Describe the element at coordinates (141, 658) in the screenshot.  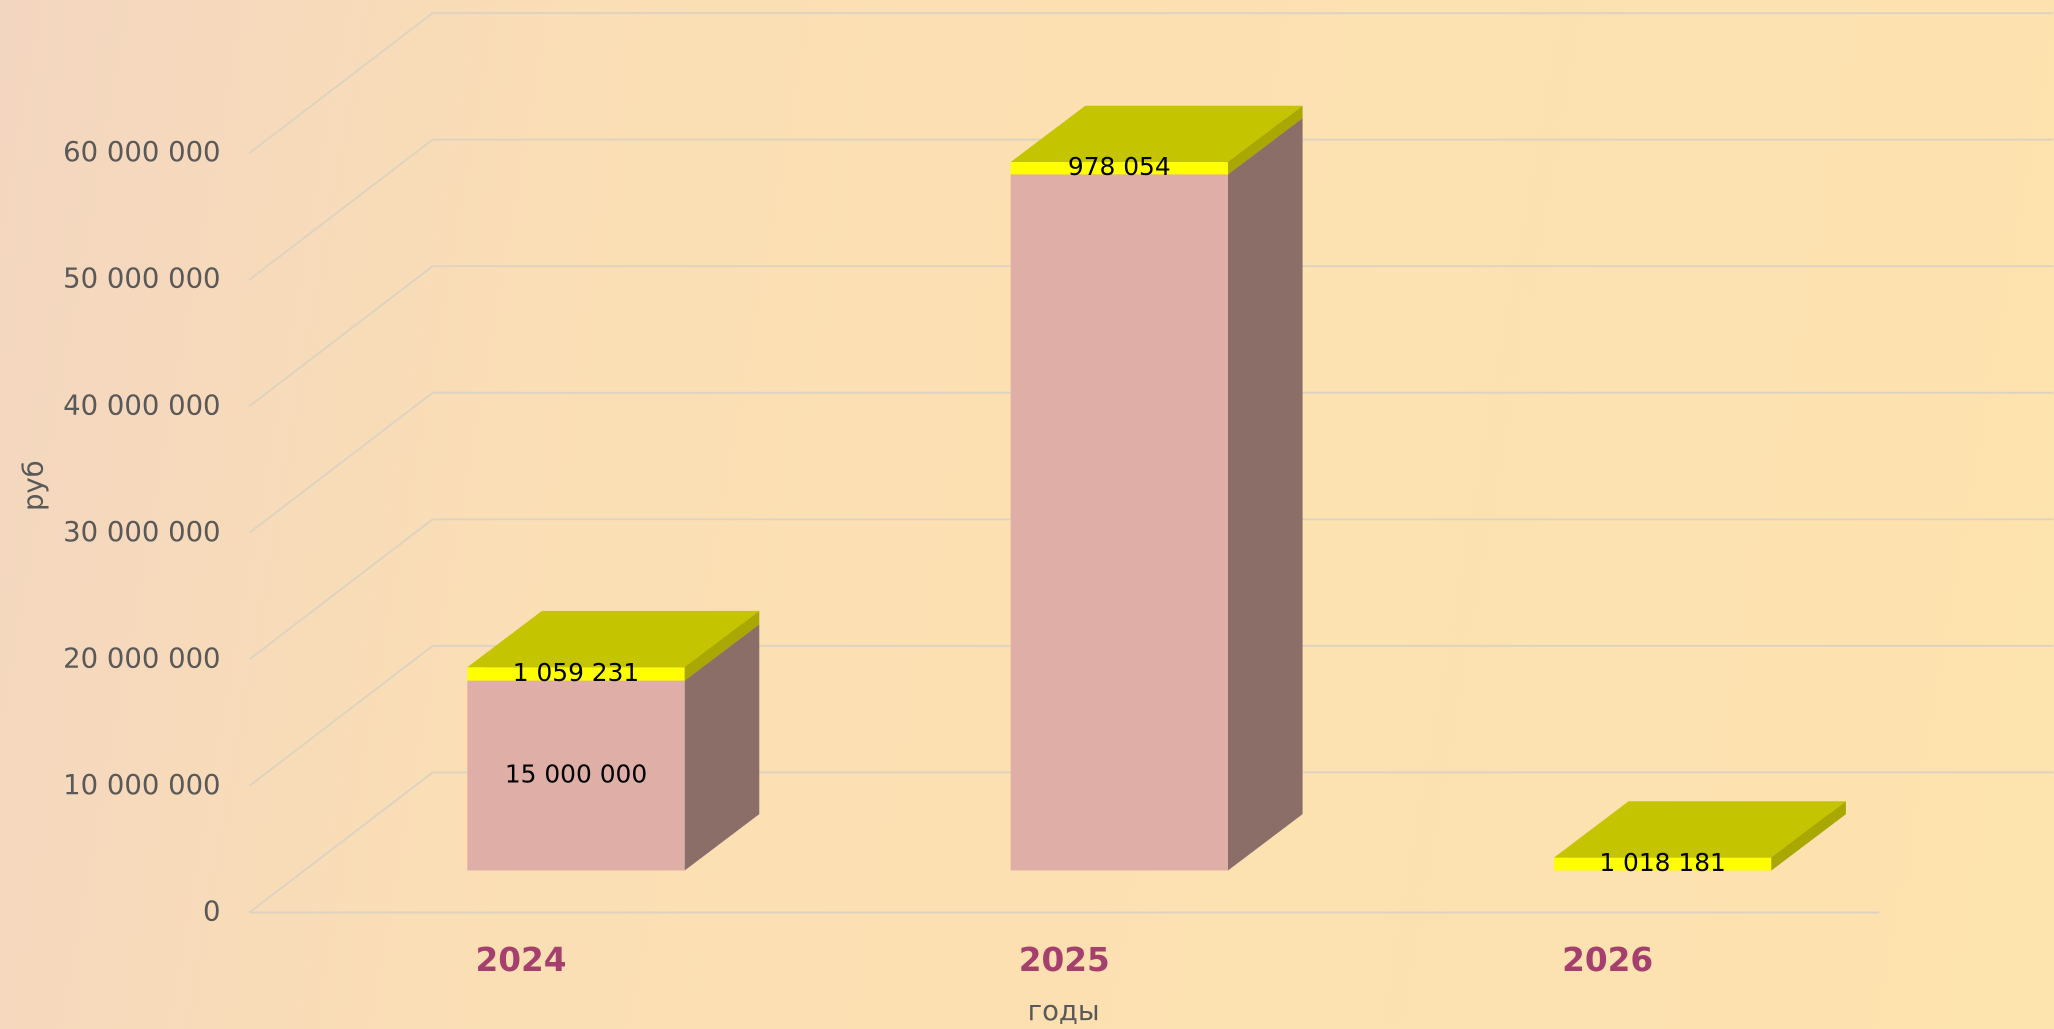
I see `y-tick-label: 20 000 000` at that location.